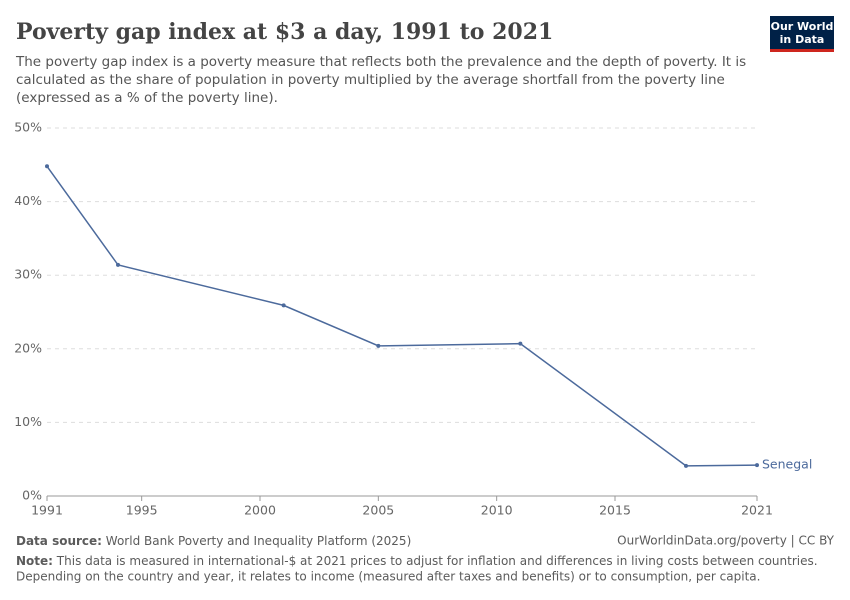 Image resolution: width=850 pixels, height=600 pixels. I want to click on y-tick-label: 40%, so click(28, 200).